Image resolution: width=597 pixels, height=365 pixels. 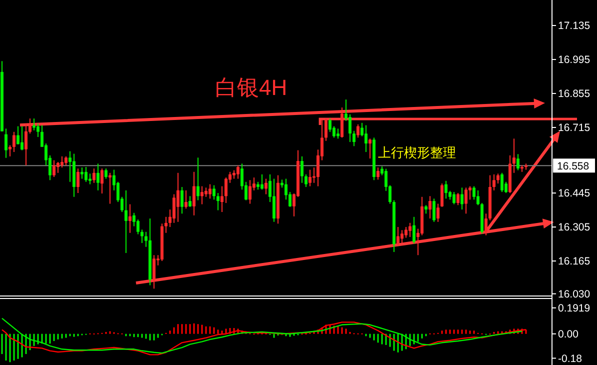 I want to click on y-tick-label: 16.165, so click(x=574, y=262).